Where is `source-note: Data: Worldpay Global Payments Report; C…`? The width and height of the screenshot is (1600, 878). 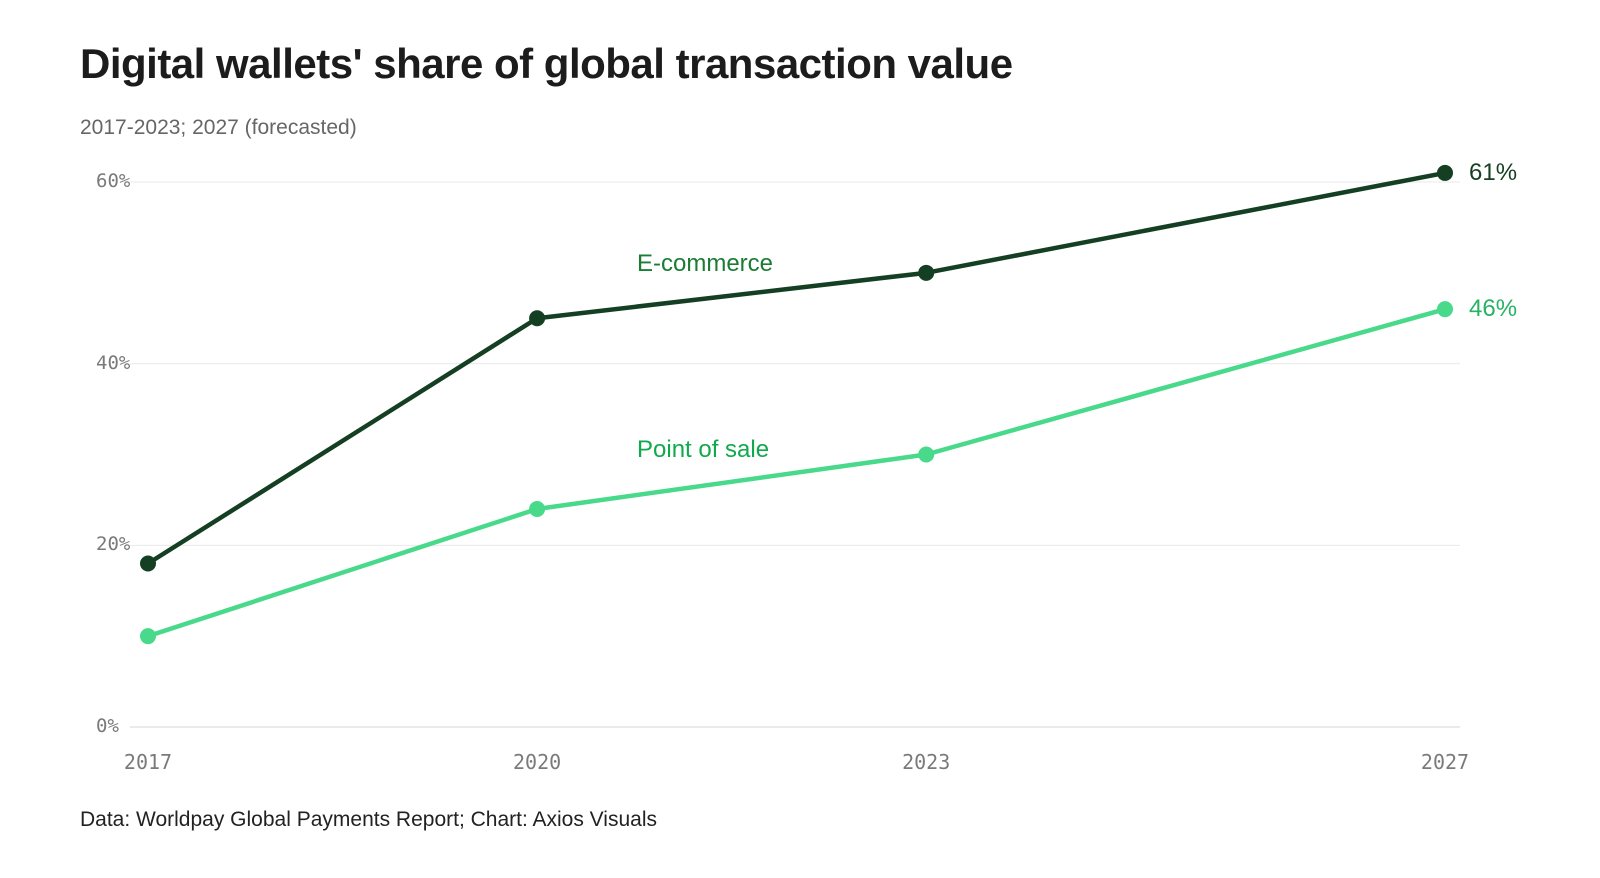
source-note: Data: Worldpay Global Payments Report; C… is located at coordinates (368, 819).